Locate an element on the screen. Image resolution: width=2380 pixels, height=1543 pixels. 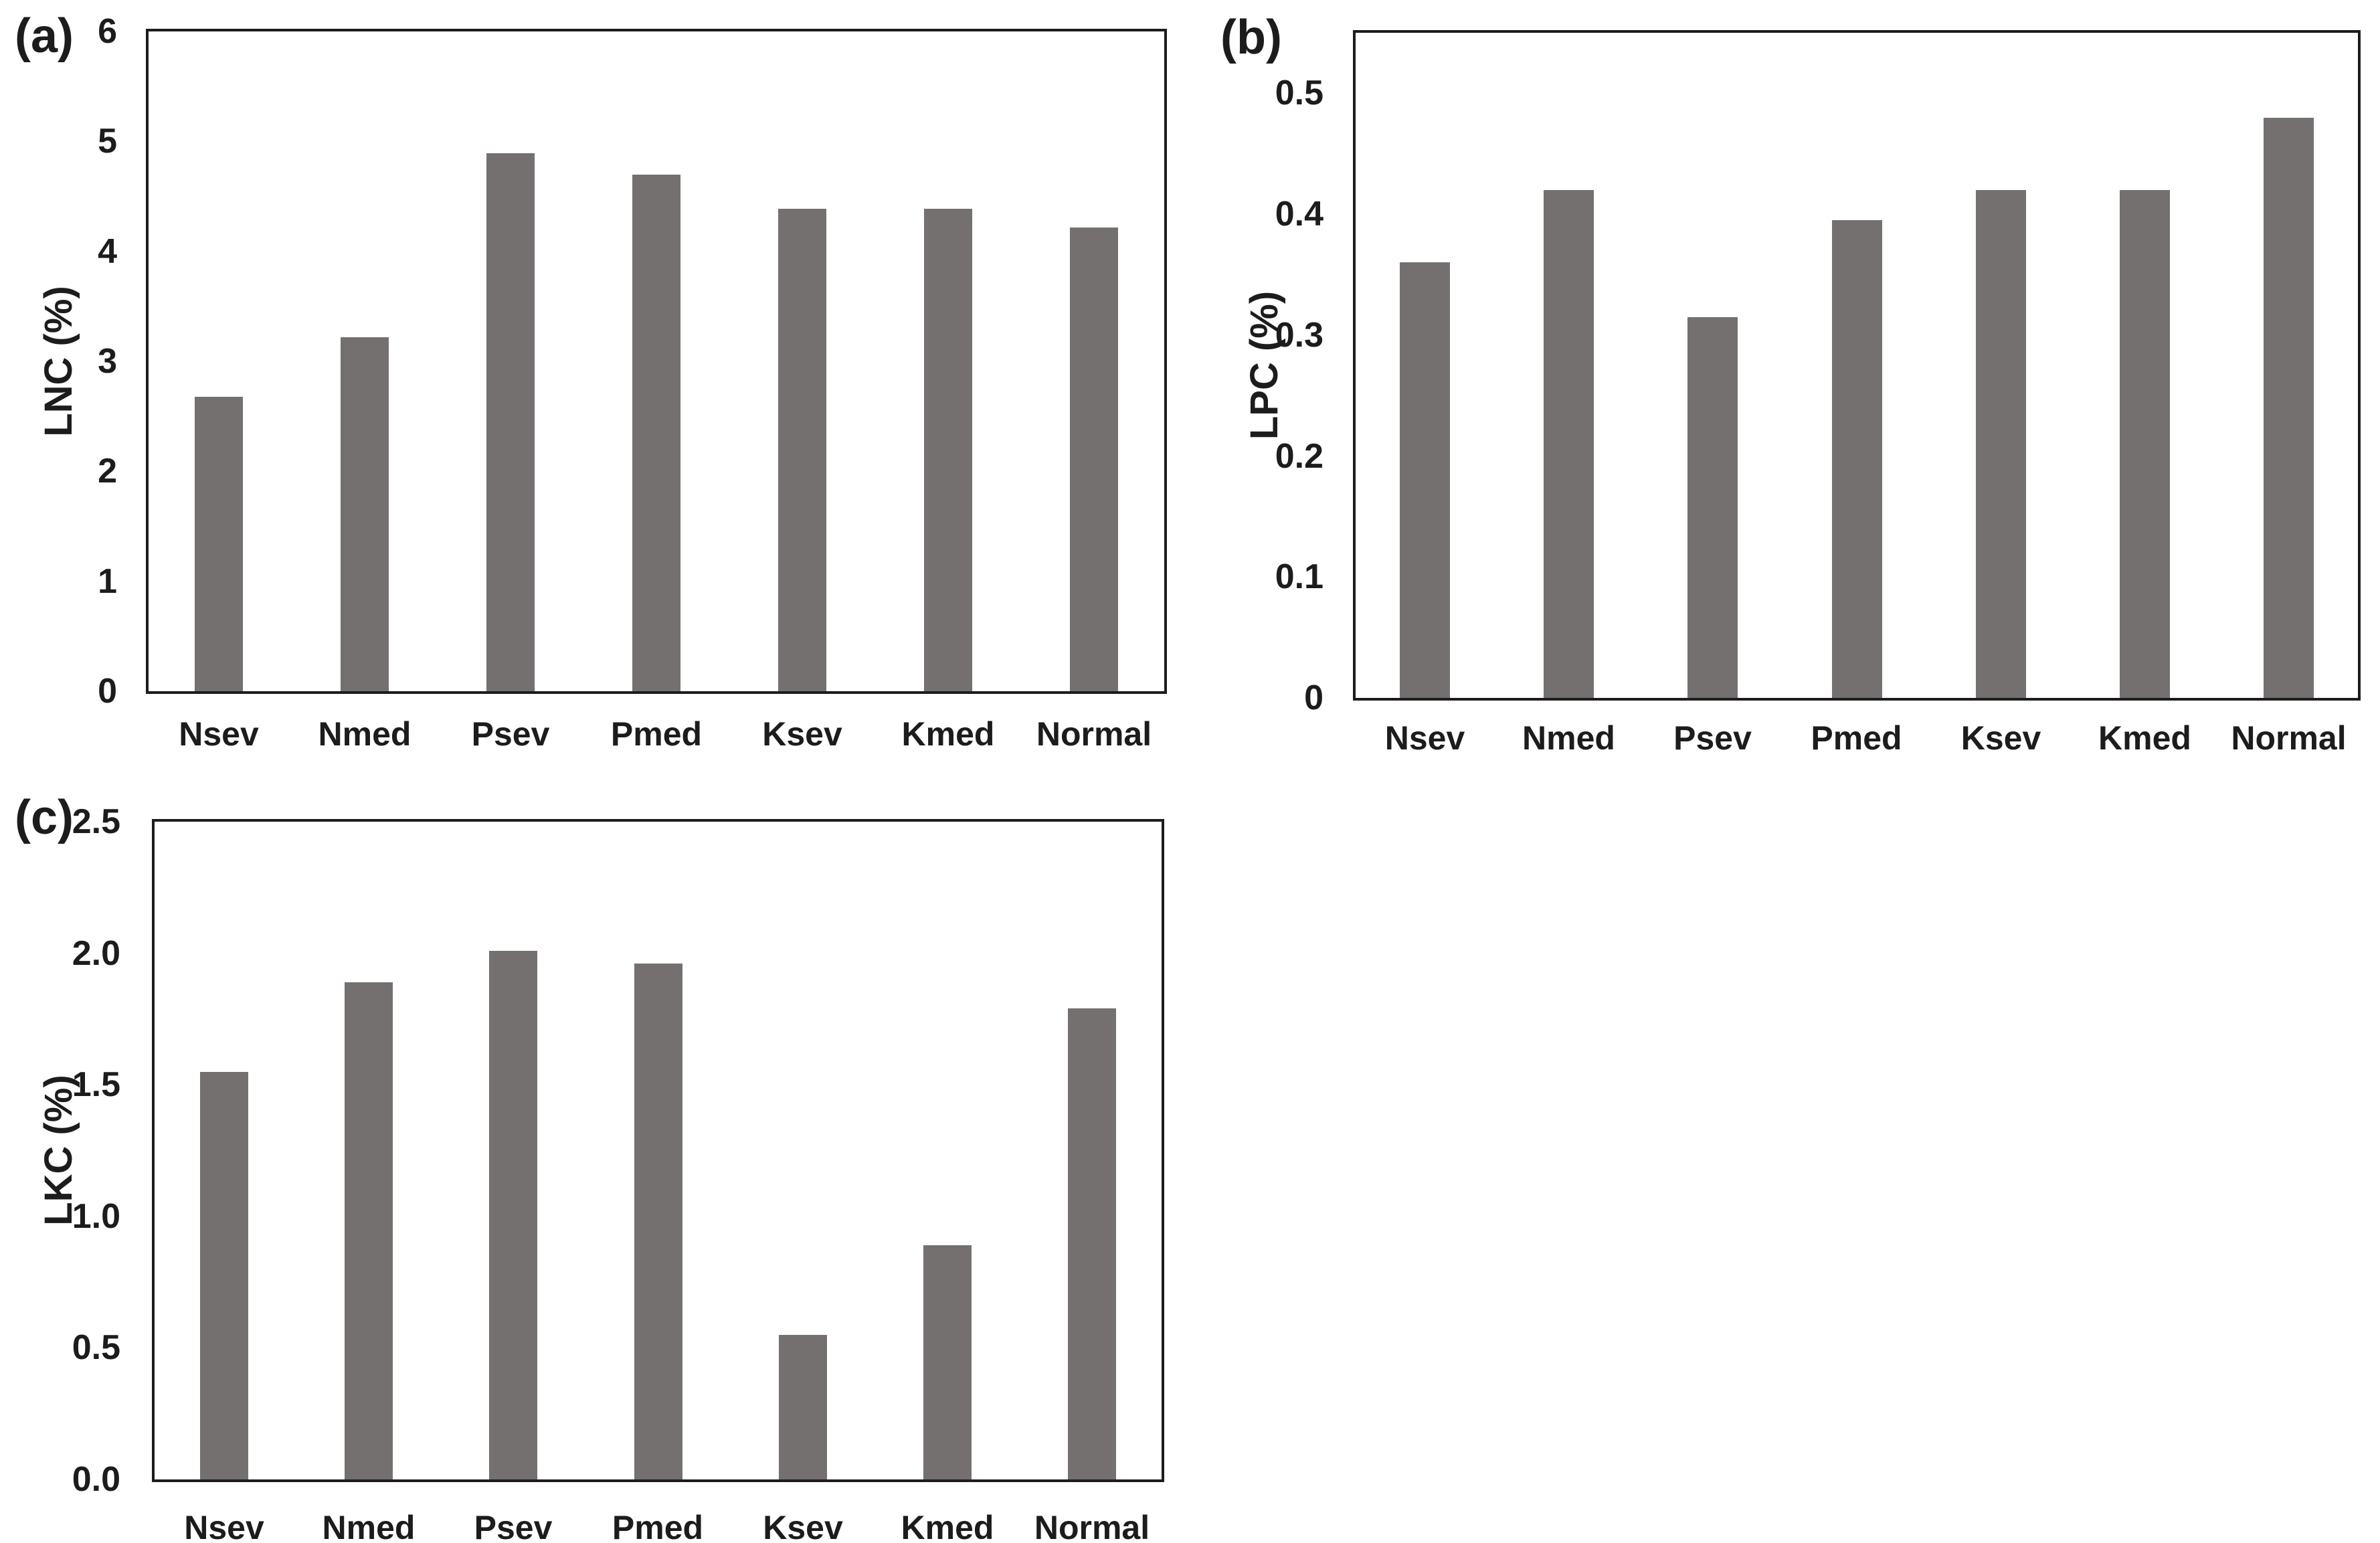
panel-label-b: (b) is located at coordinates (1251, 37).